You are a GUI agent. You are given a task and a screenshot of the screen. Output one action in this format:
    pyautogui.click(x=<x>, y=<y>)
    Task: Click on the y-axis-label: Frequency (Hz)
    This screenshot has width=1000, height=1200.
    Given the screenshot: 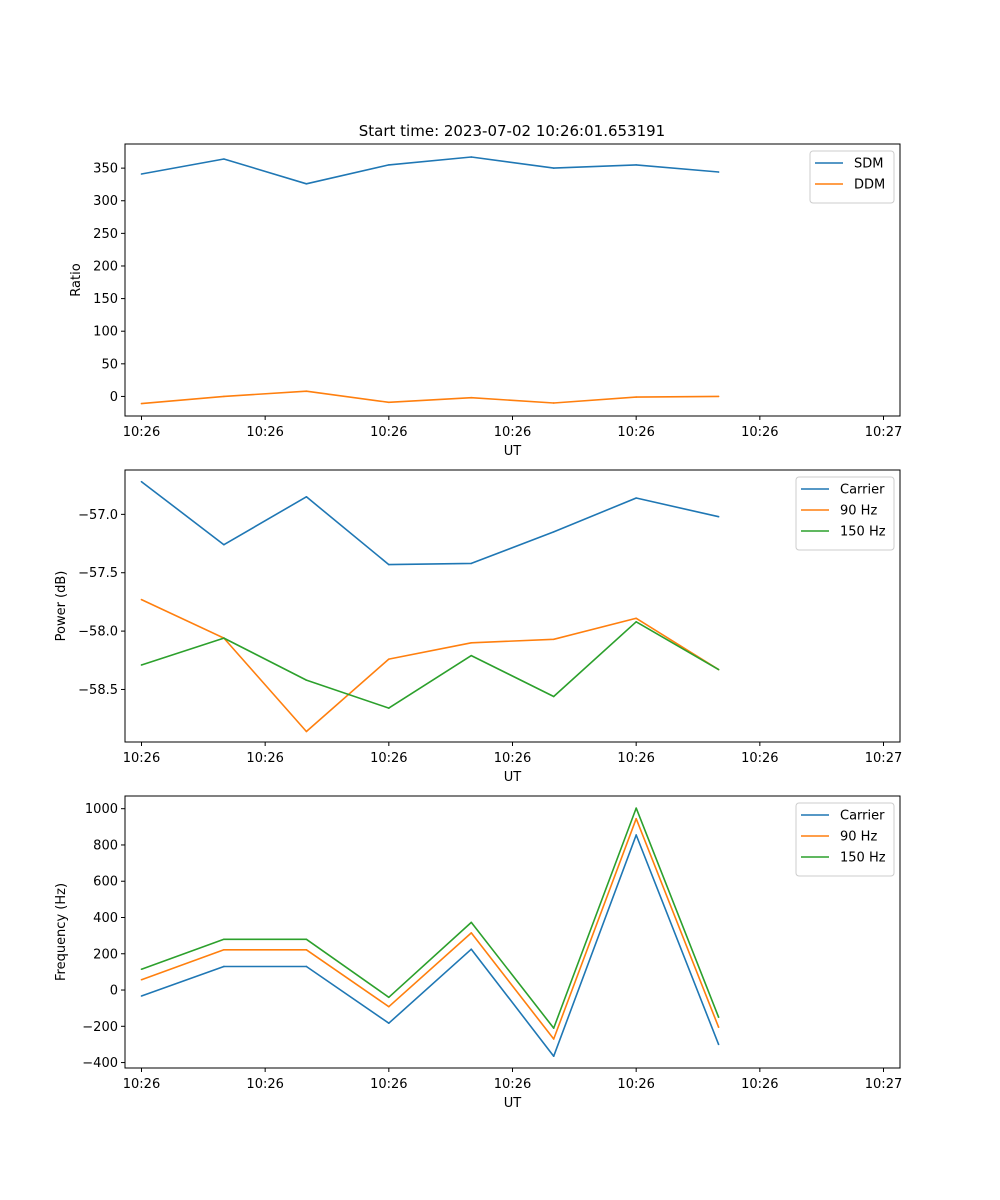 What is the action you would take?
    pyautogui.click(x=61, y=932)
    